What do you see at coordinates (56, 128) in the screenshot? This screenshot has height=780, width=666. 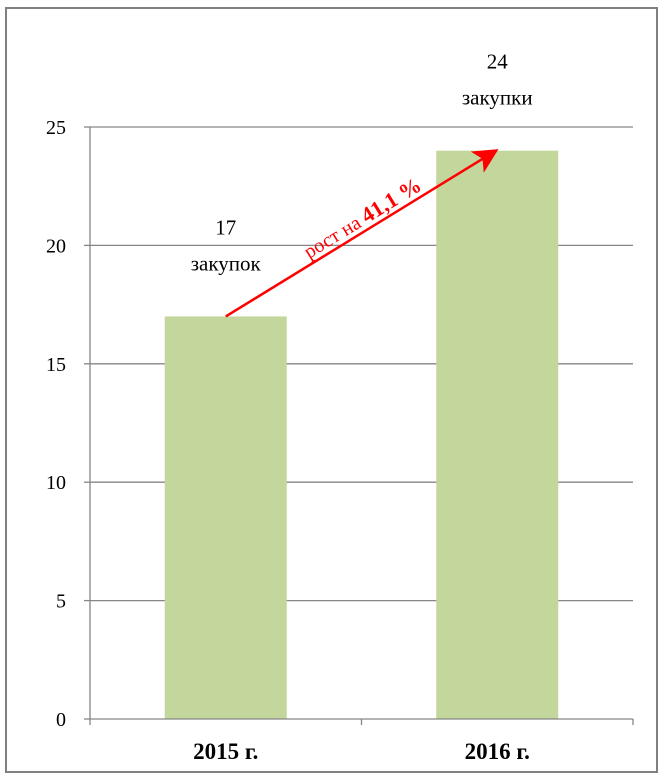 I see `y-tick-label-25: 25` at bounding box center [56, 128].